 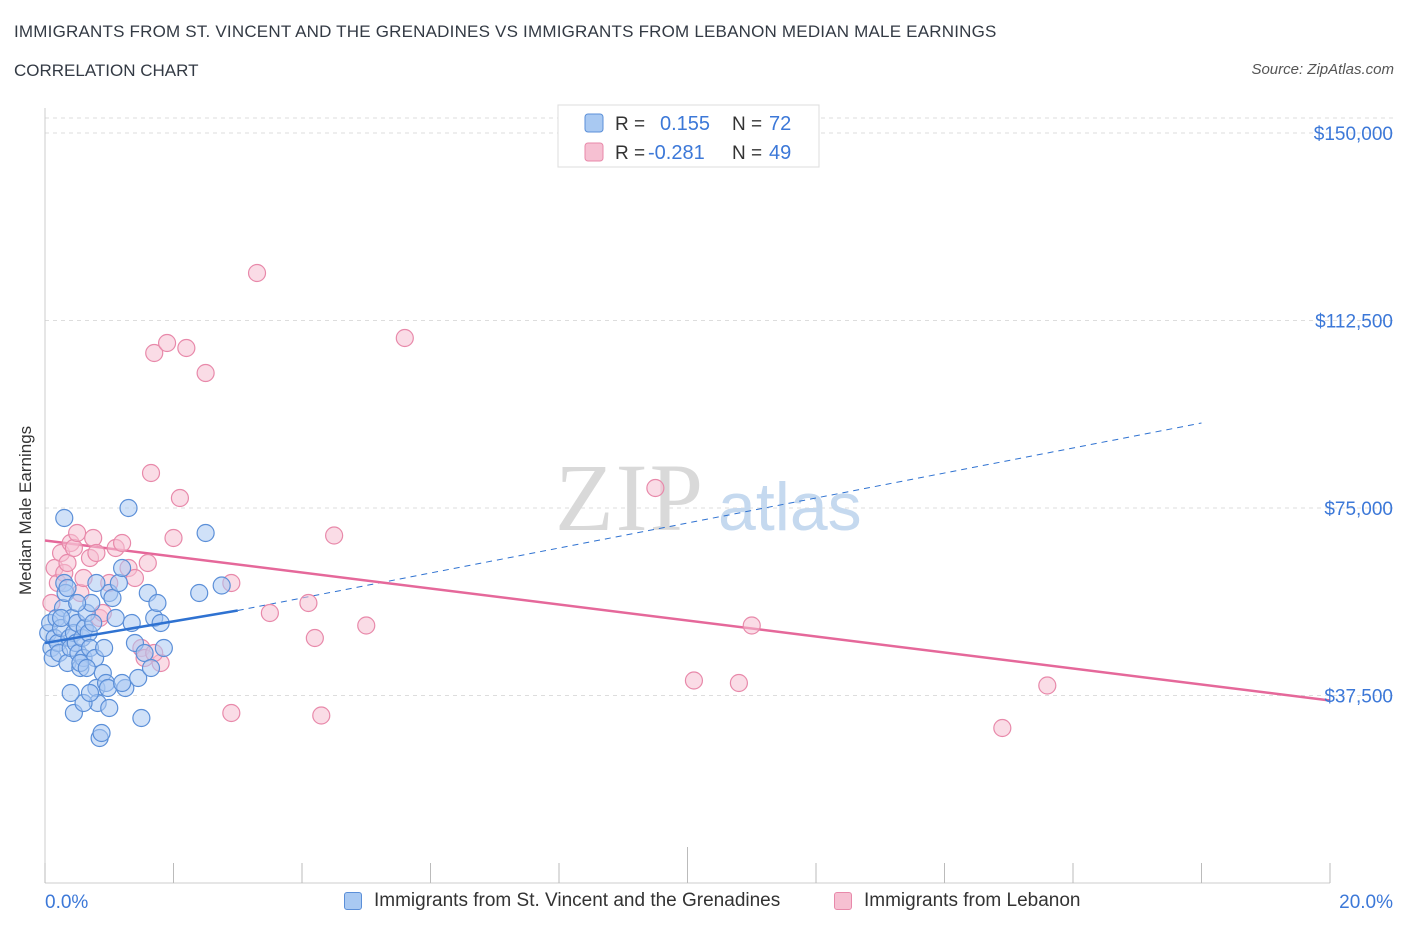 What do you see at coordinates (747, 153) in the screenshot?
I see `legend-n-label-2: N =` at bounding box center [747, 153].